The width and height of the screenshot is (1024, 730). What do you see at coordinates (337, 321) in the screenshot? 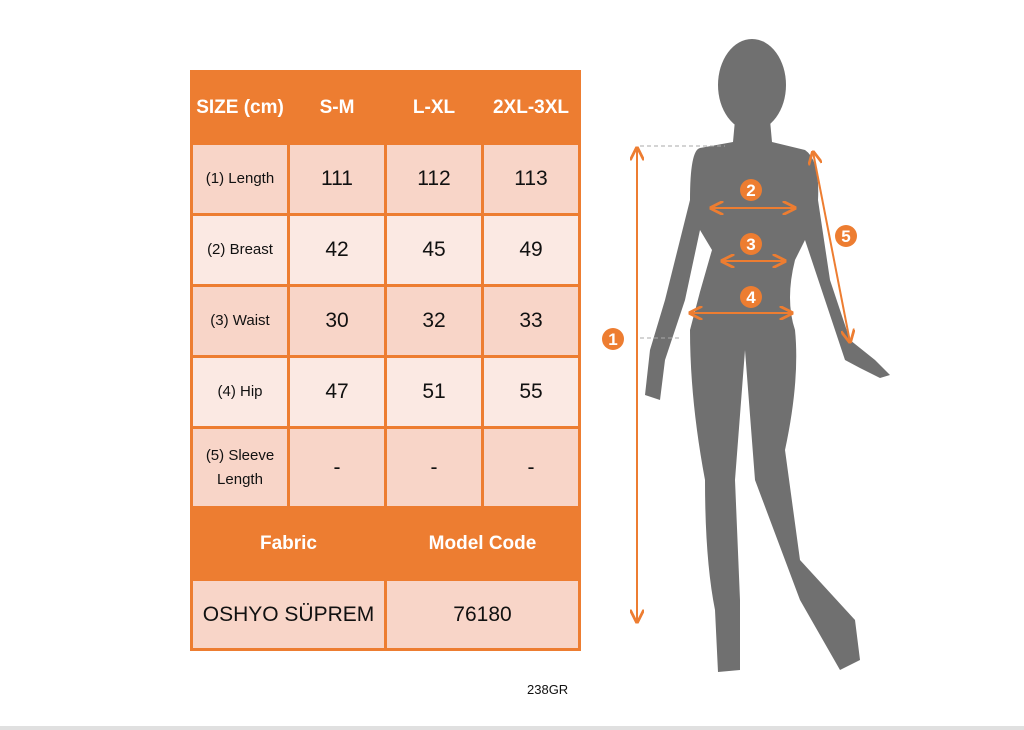
I see `cell: 30` at bounding box center [337, 321].